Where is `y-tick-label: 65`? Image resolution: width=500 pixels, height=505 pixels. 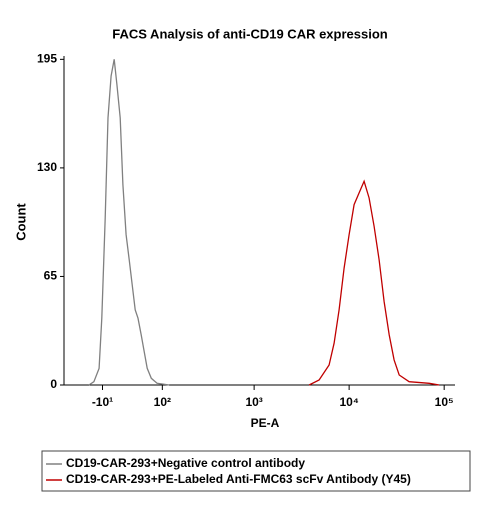 y-tick-label: 65 is located at coordinates (51, 276).